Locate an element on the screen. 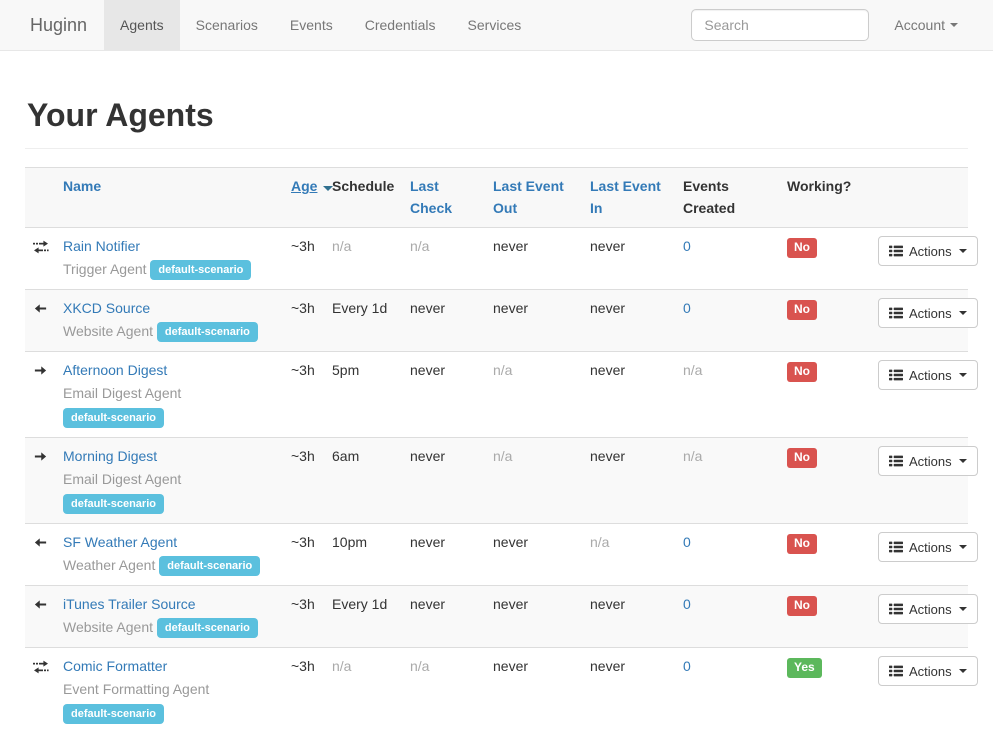 The image size is (993, 733). brand-link: Huginn is located at coordinates (59, 24).